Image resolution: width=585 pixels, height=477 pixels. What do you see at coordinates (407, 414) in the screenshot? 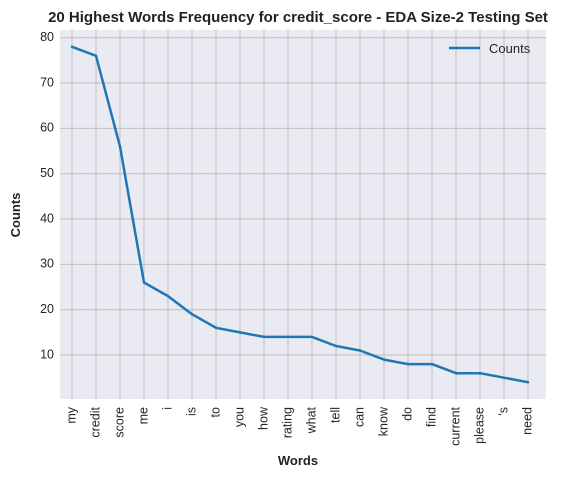
I see `x-tick-label: do` at bounding box center [407, 414].